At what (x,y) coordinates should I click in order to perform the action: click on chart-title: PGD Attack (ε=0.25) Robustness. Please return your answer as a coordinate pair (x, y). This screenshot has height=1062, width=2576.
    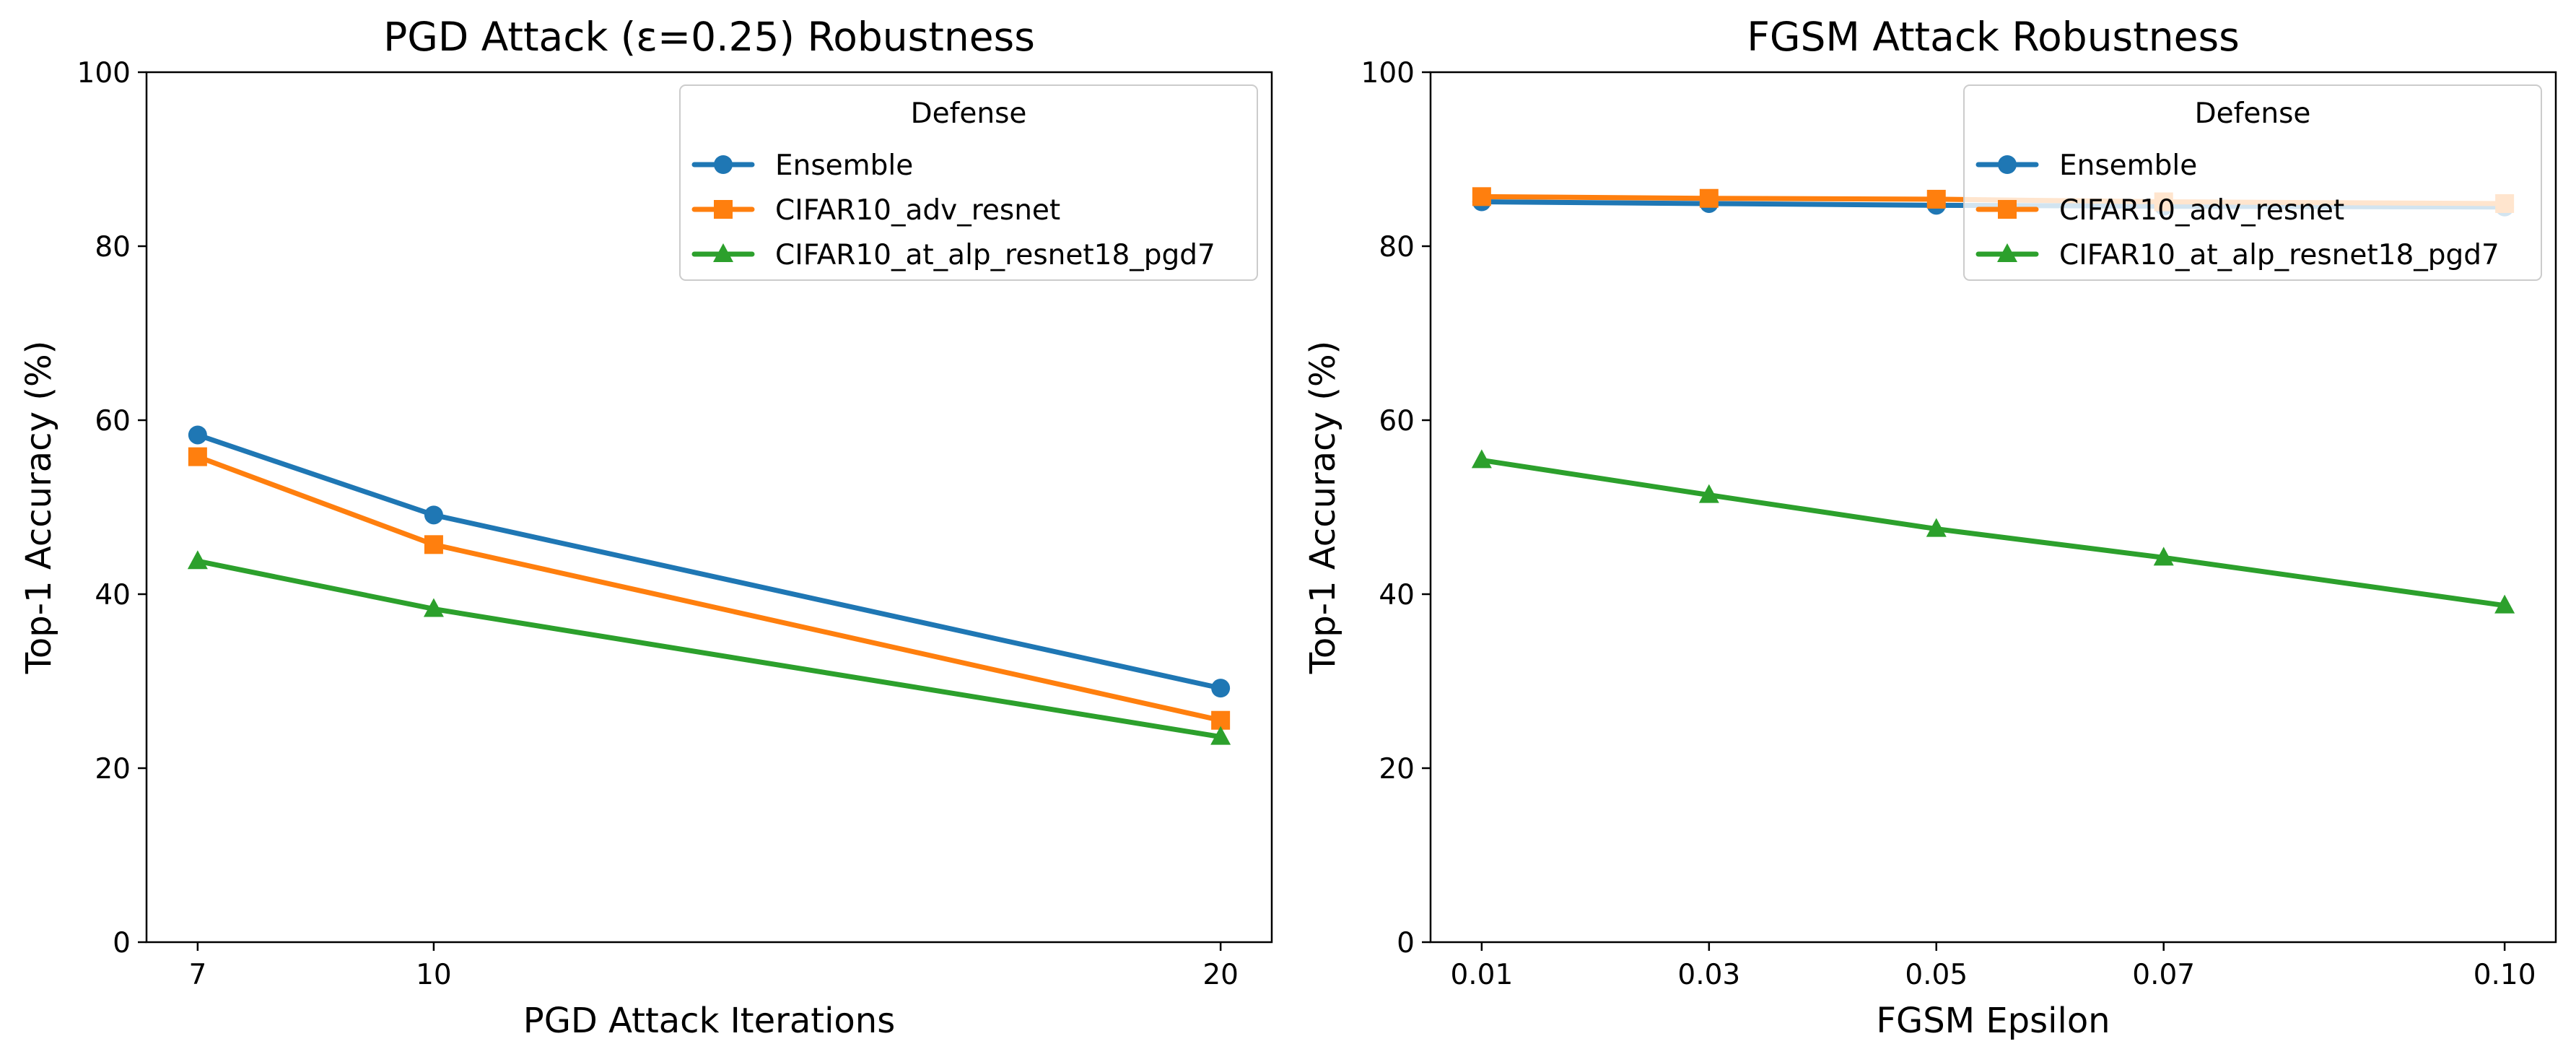
    Looking at the image, I should click on (709, 37).